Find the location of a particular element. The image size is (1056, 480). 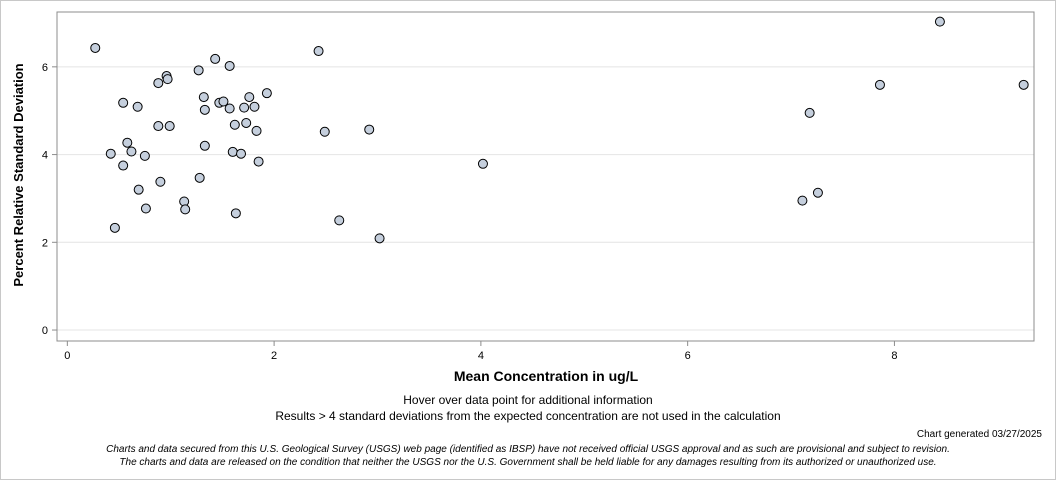

y-tick-label: 4 is located at coordinates (45, 156).